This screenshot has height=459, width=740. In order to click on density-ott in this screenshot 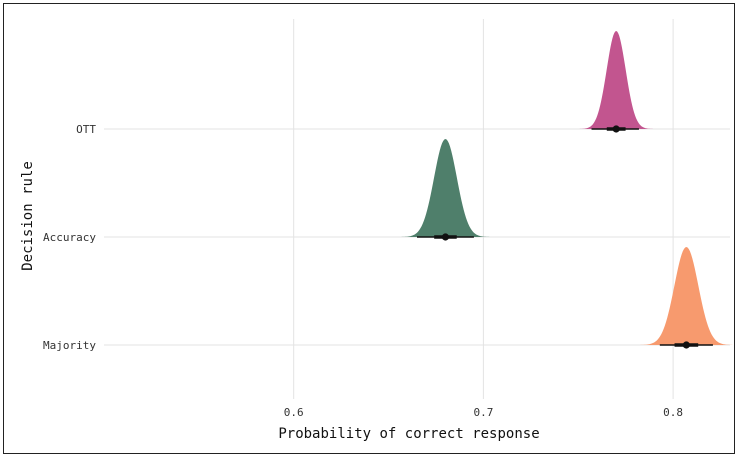, I will do `click(616, 80)`.